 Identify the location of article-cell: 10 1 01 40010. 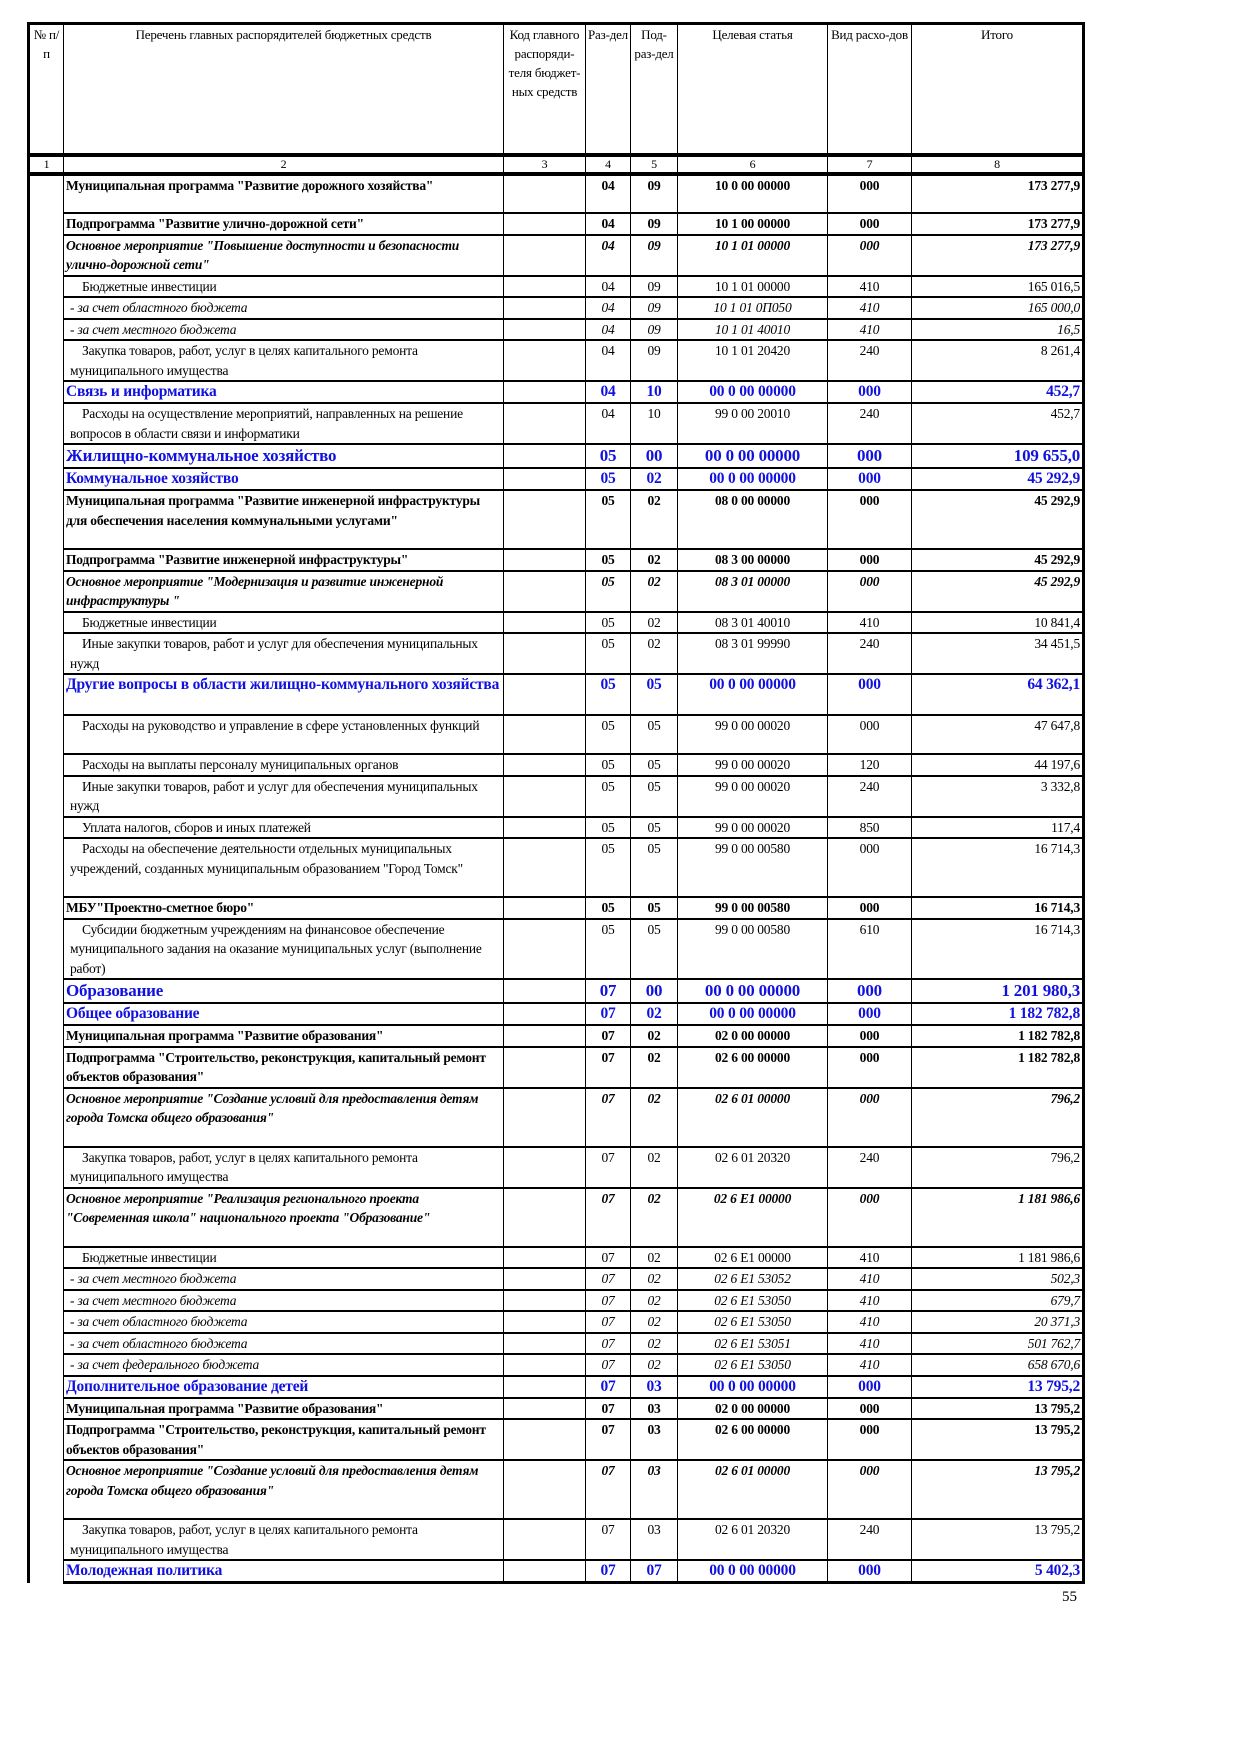
(752, 329).